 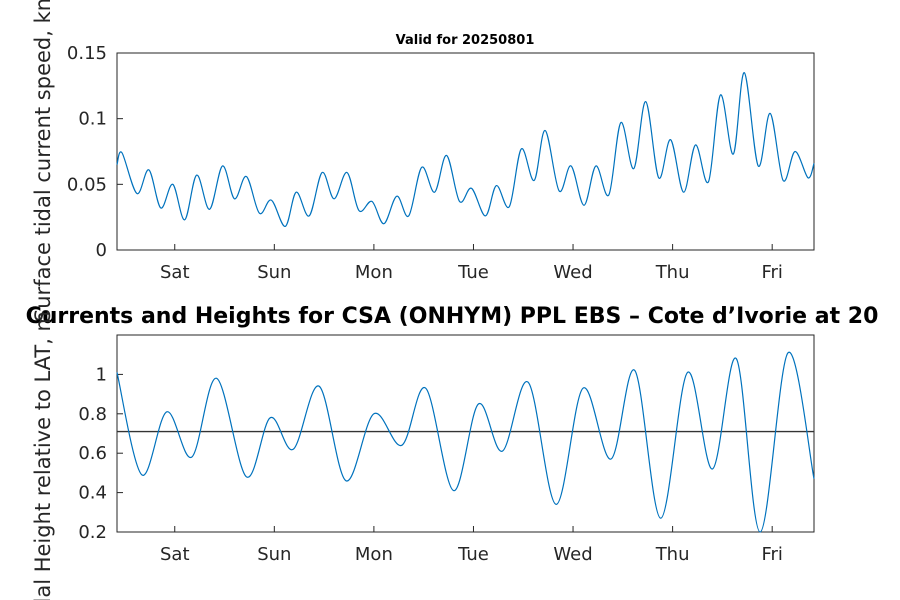 I want to click on tidal-height-x-tick-label: Wed, so click(x=572, y=554).